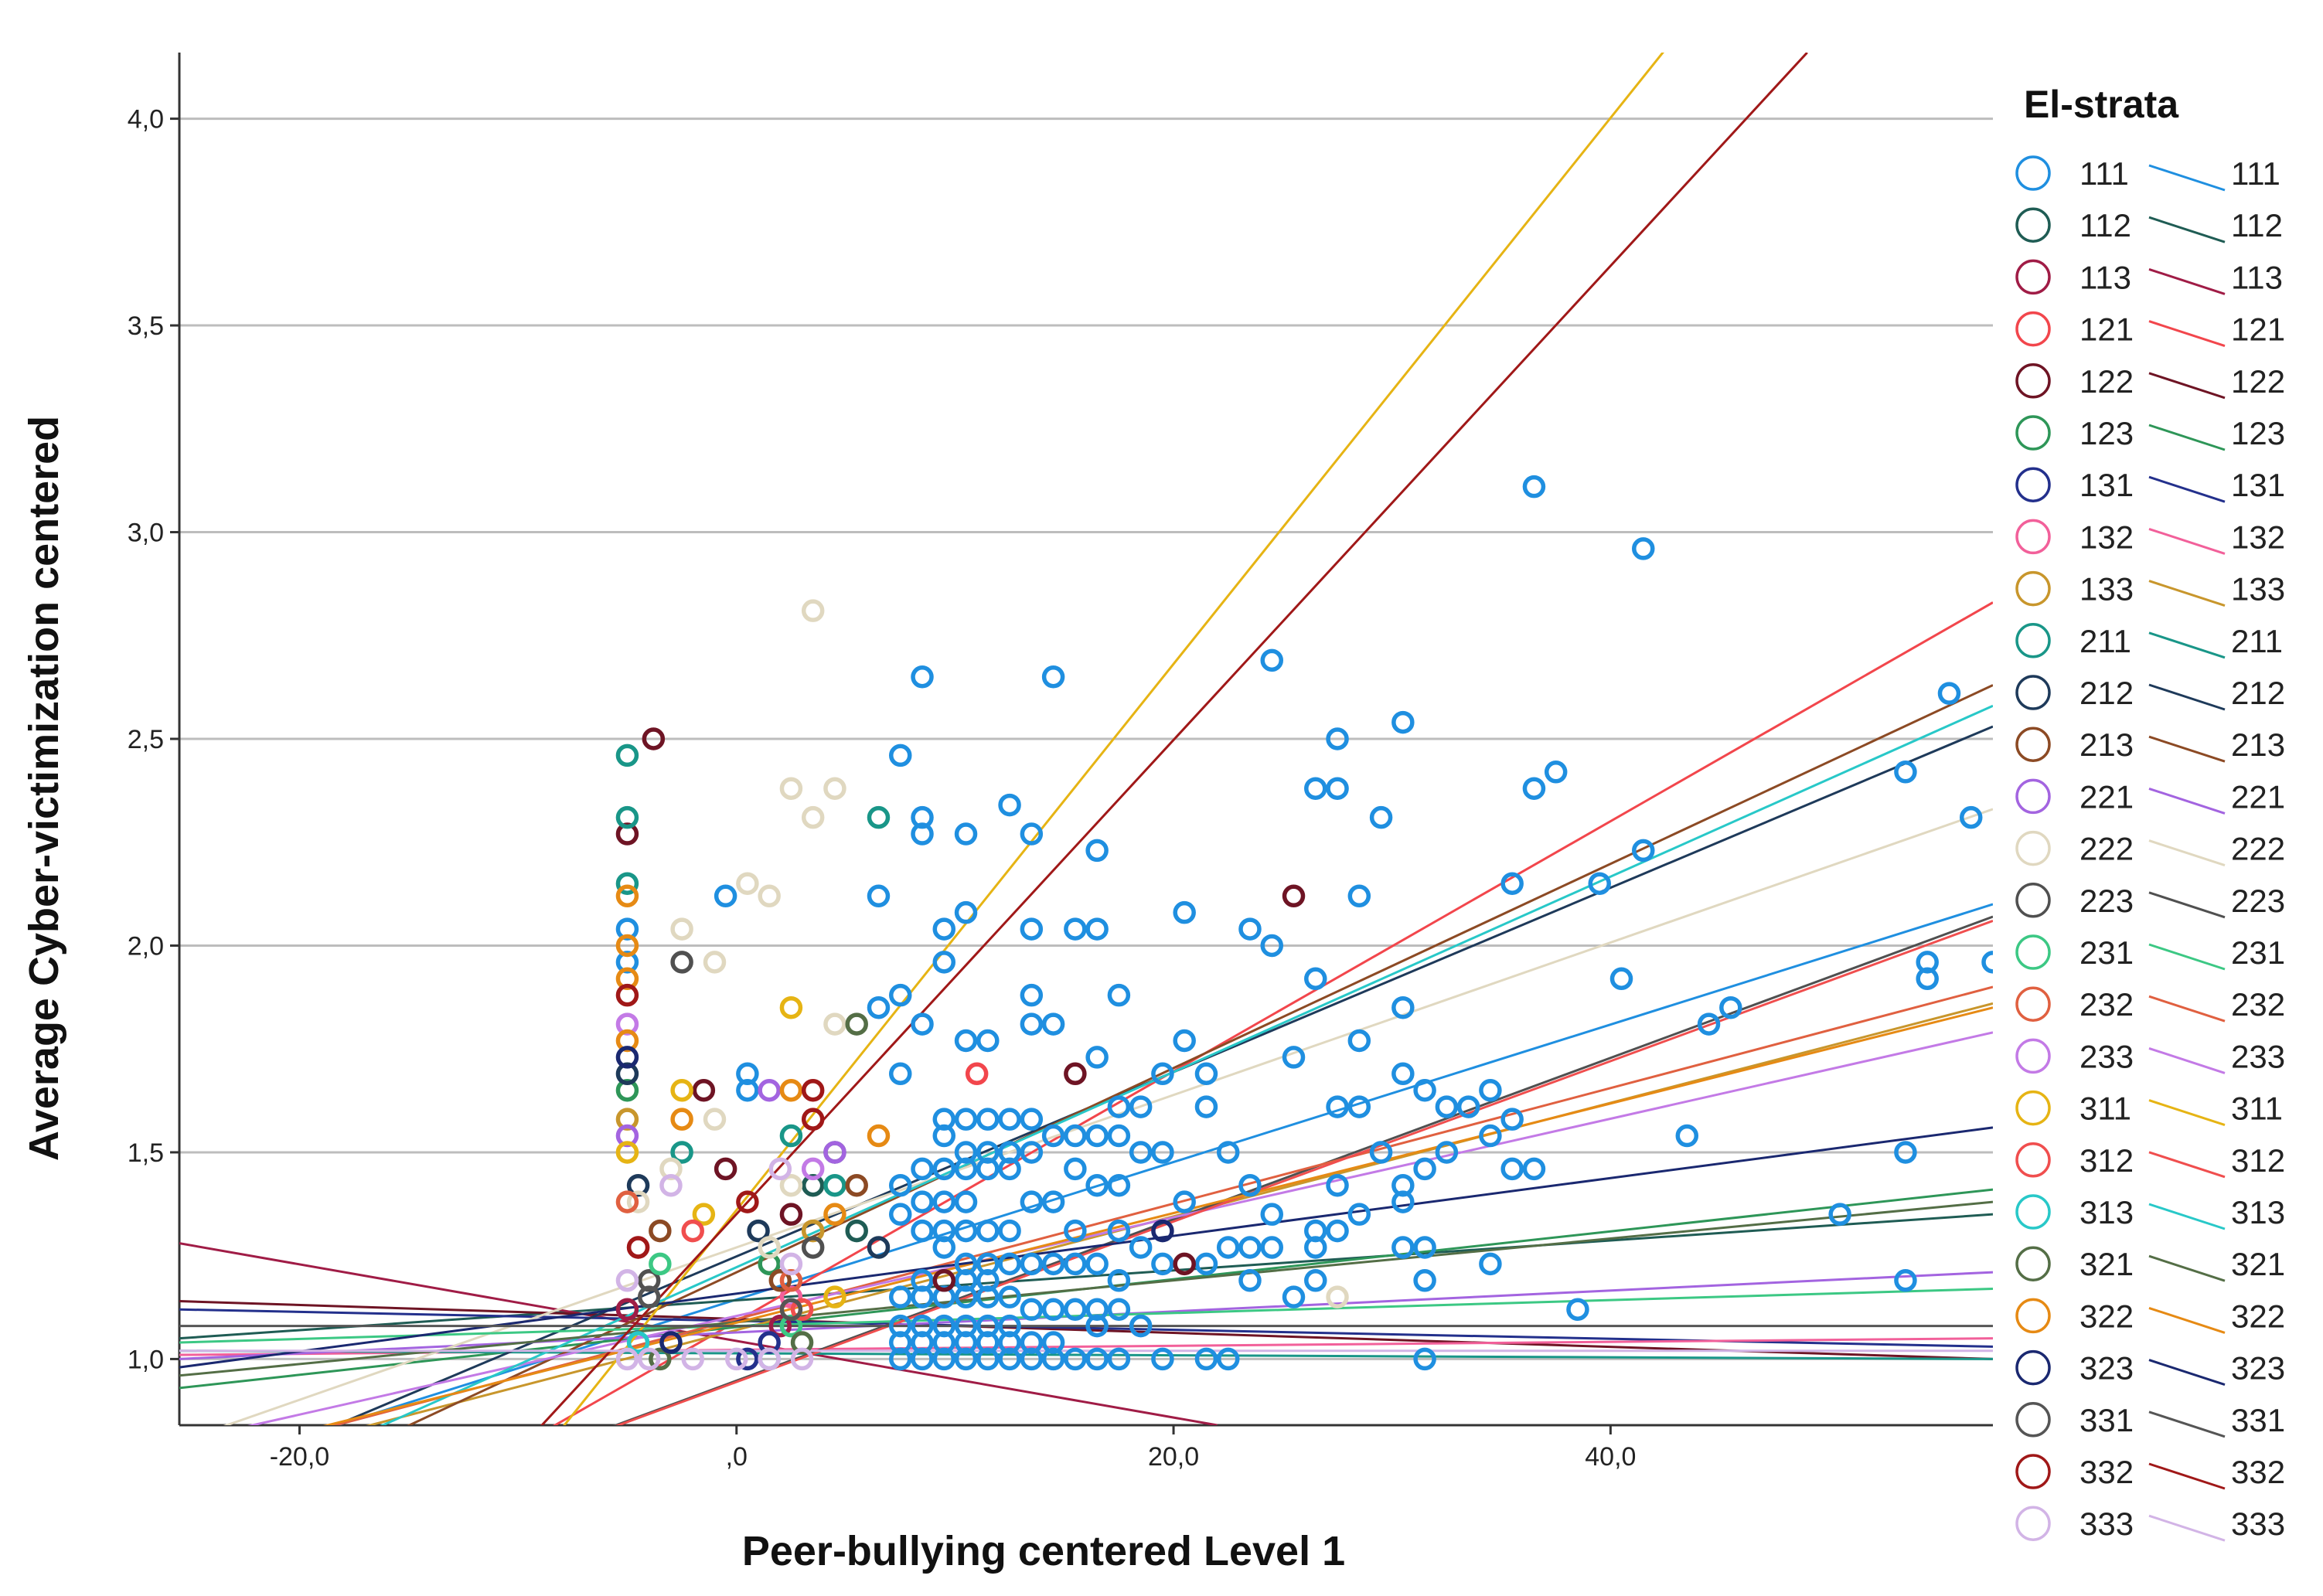  Describe the element at coordinates (2107, 1316) in the screenshot. I see `legend-marker-label: 322` at that location.